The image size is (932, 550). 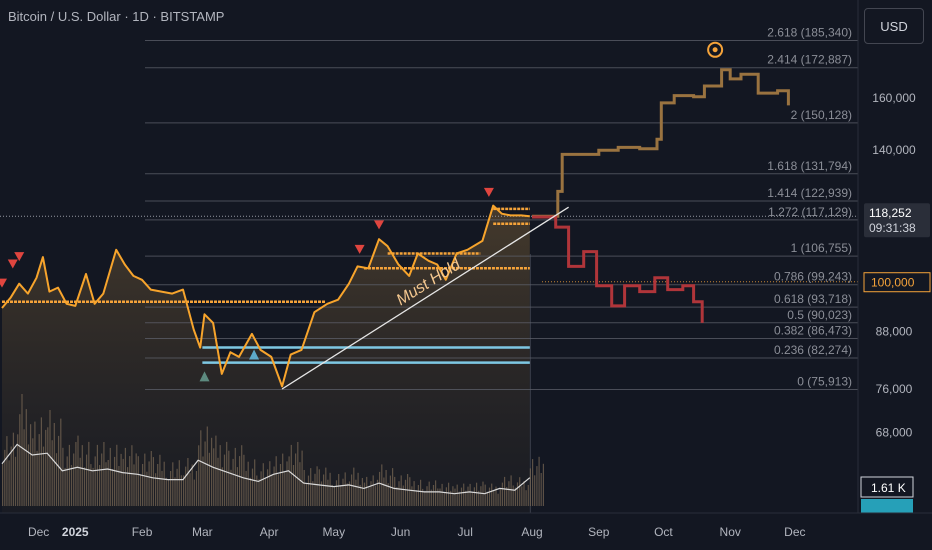 What do you see at coordinates (894, 26) in the screenshot?
I see `currency-button: USD` at bounding box center [894, 26].